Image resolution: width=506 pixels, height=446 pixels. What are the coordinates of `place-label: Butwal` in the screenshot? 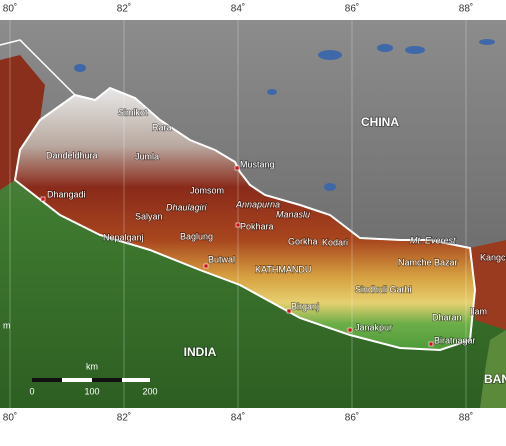 It's located at (221, 259).